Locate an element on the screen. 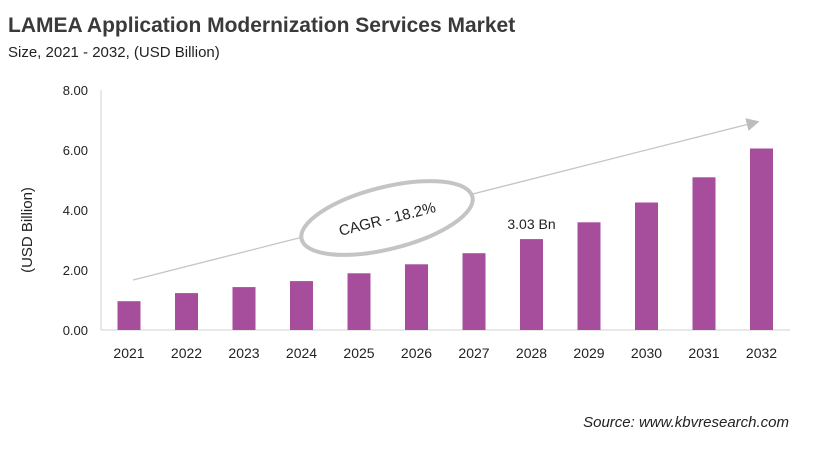 This screenshot has height=452, width=817. x-tick-label: 2027 is located at coordinates (473, 353).